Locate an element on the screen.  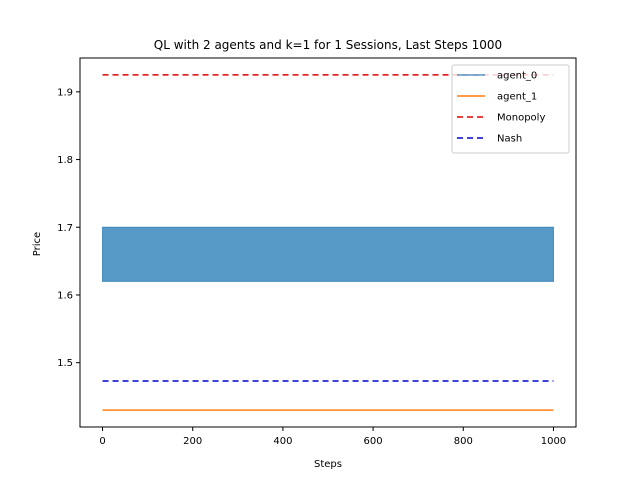
x-tick-label: 400 is located at coordinates (282, 441).